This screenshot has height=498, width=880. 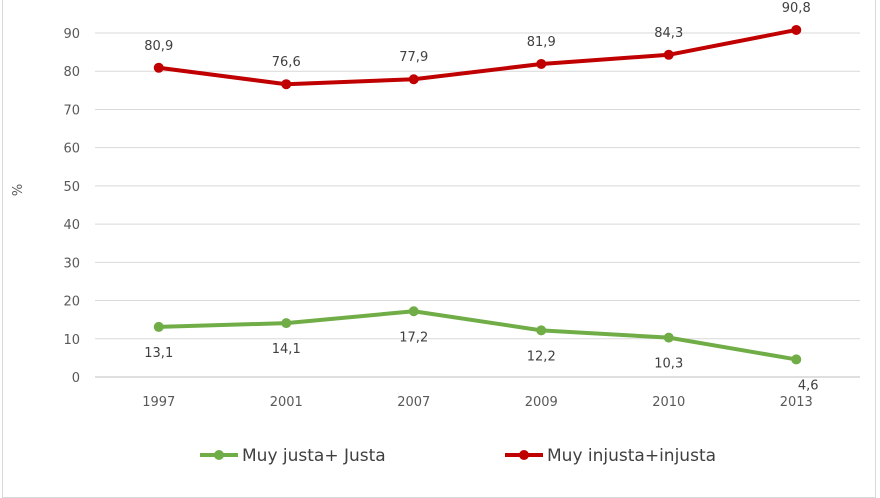 I want to click on y-tick-label: 0, so click(x=76, y=378).